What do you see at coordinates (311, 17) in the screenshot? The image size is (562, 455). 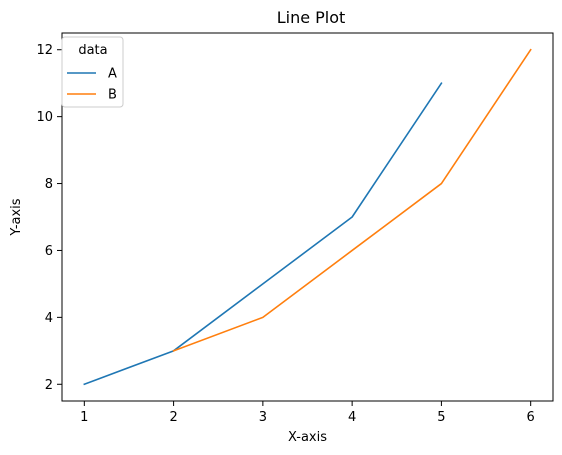 I see `chart-title: Line Plot` at bounding box center [311, 17].